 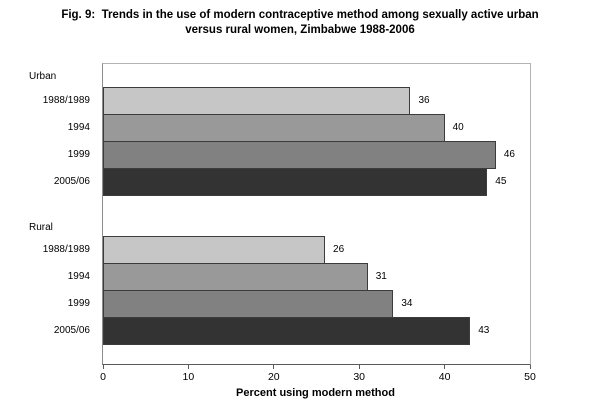 I want to click on bar-value: 26, so click(x=339, y=249).